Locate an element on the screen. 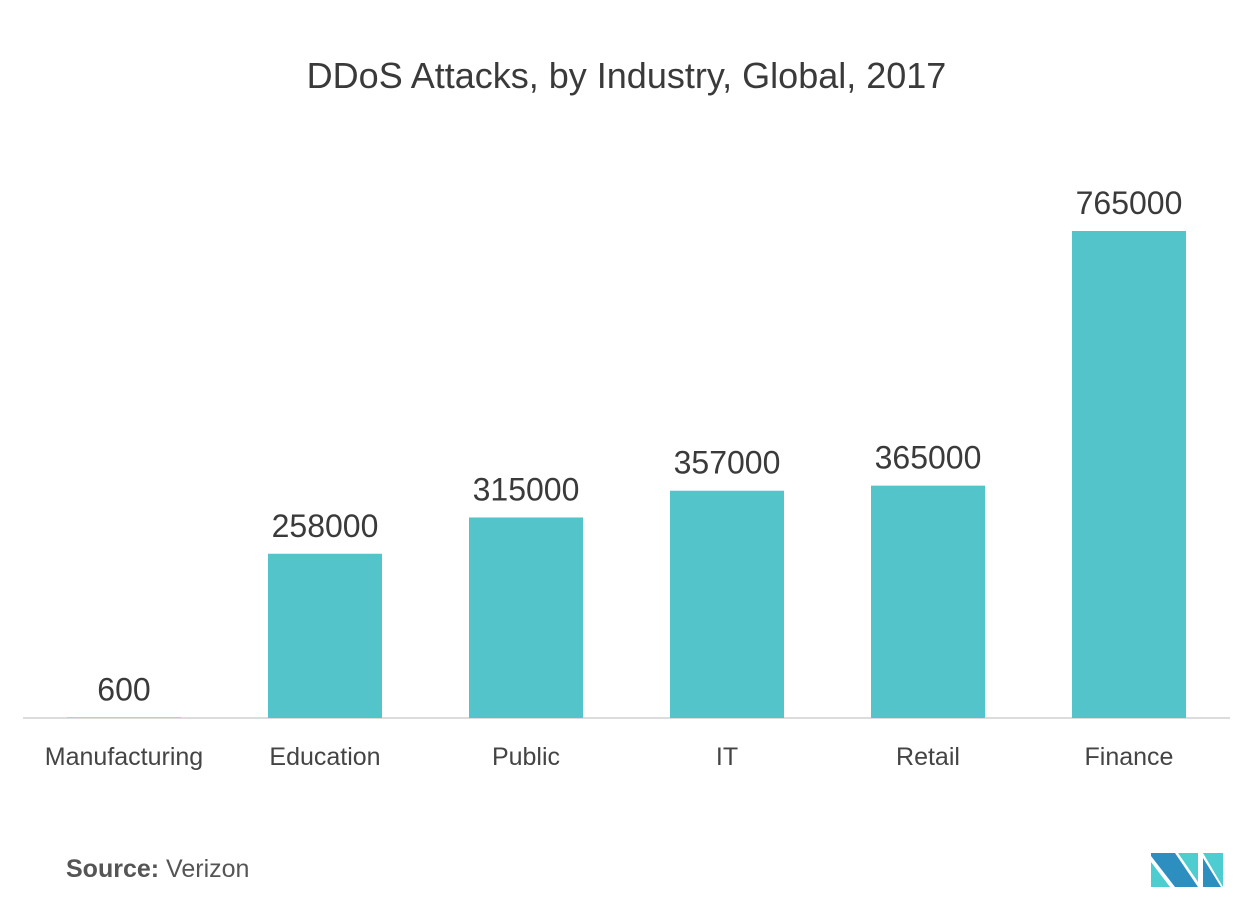  data-label: 765000 is located at coordinates (1129, 203).